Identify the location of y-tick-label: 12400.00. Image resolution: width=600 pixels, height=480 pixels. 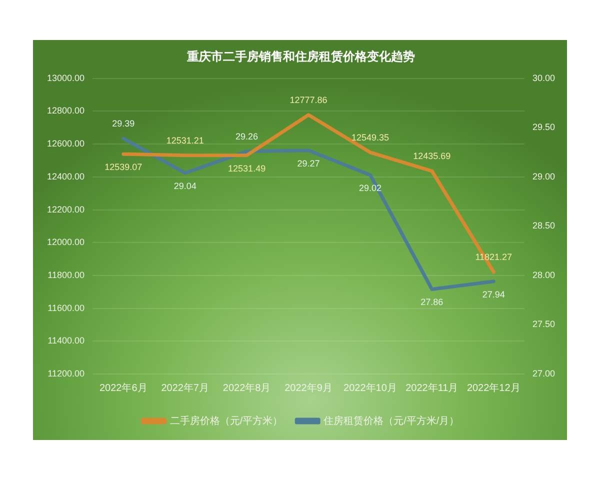
(65, 176).